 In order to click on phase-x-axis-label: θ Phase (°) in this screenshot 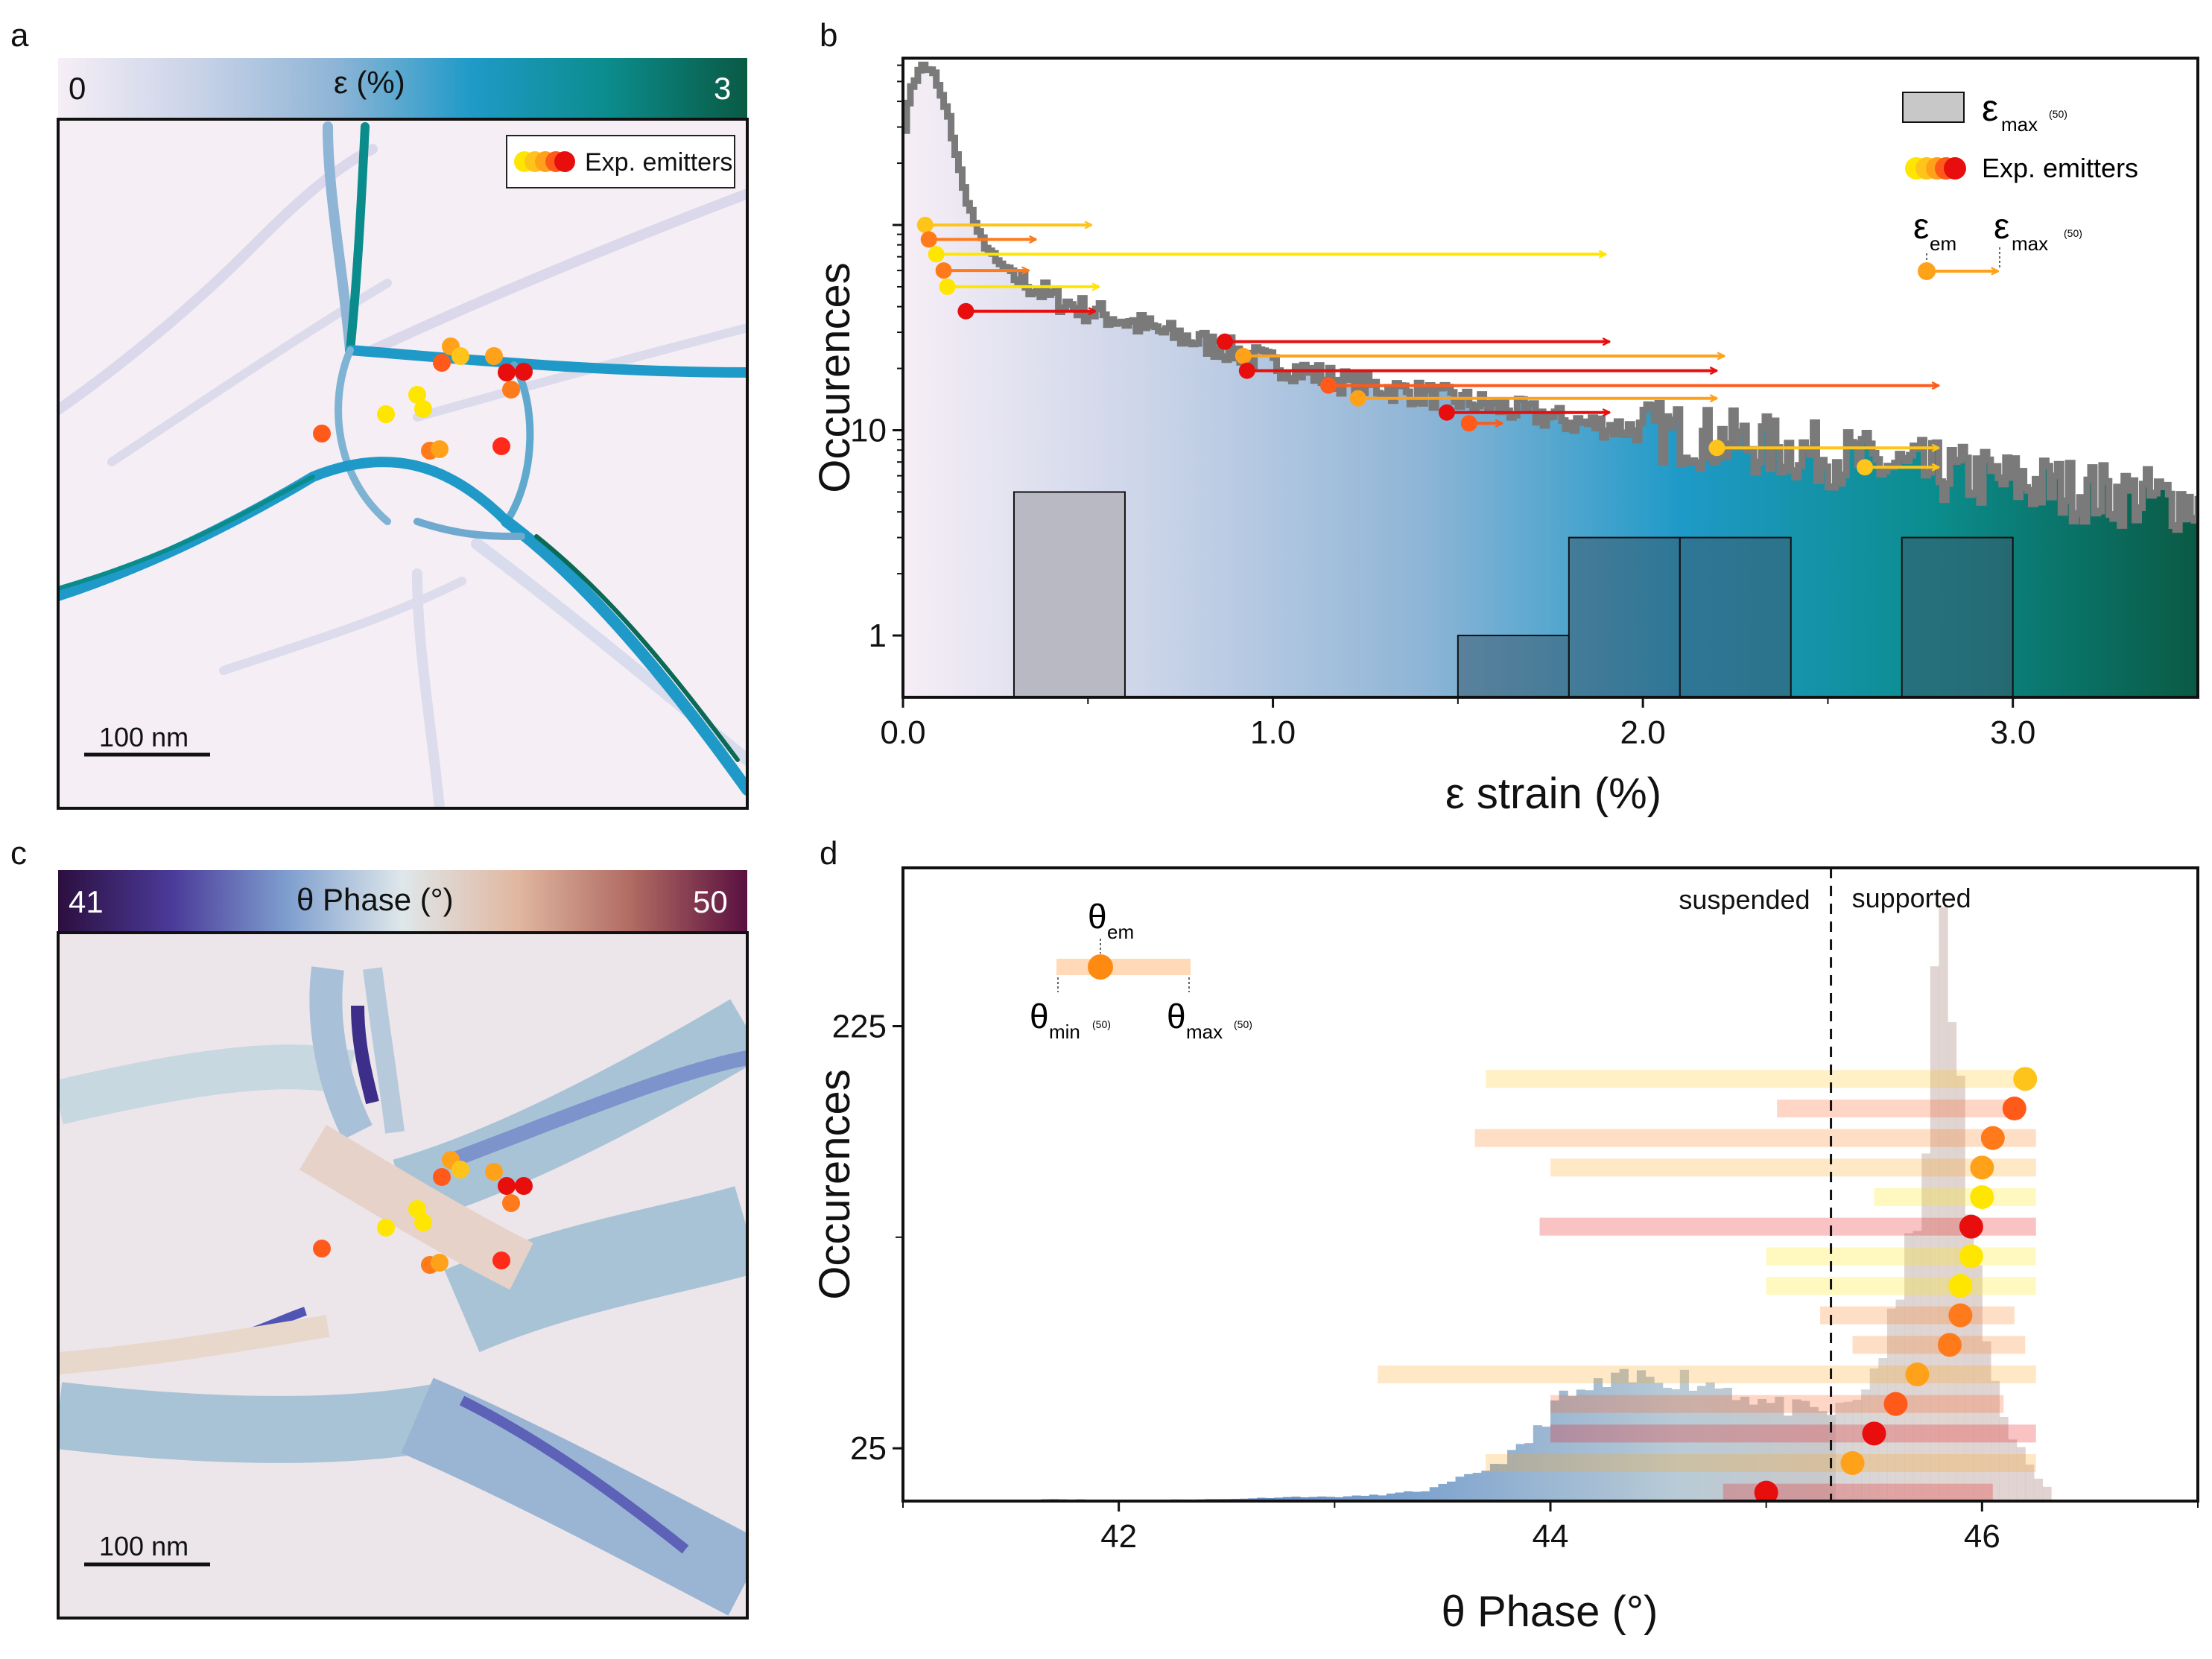, I will do `click(1550, 1611)`.